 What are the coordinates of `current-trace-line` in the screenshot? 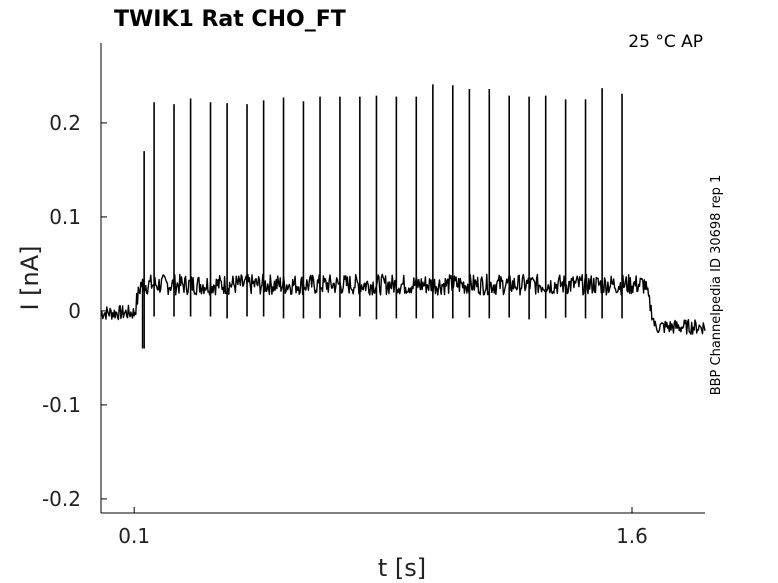 It's located at (403, 311).